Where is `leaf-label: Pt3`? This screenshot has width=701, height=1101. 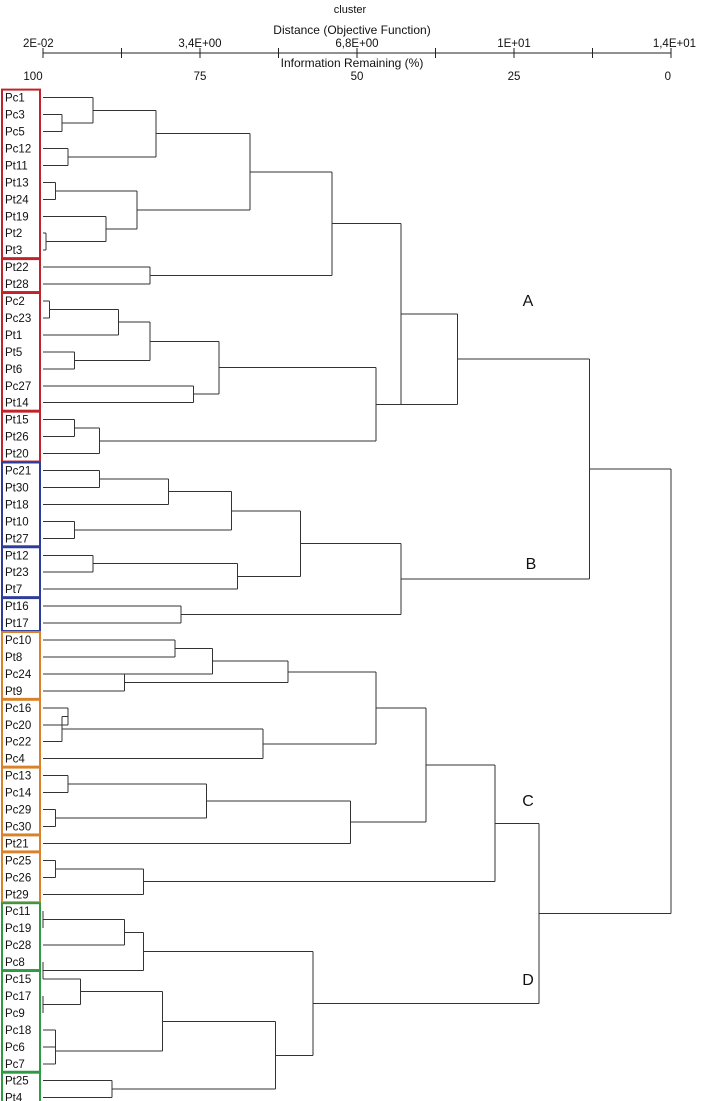 leaf-label: Pt3 is located at coordinates (13, 251).